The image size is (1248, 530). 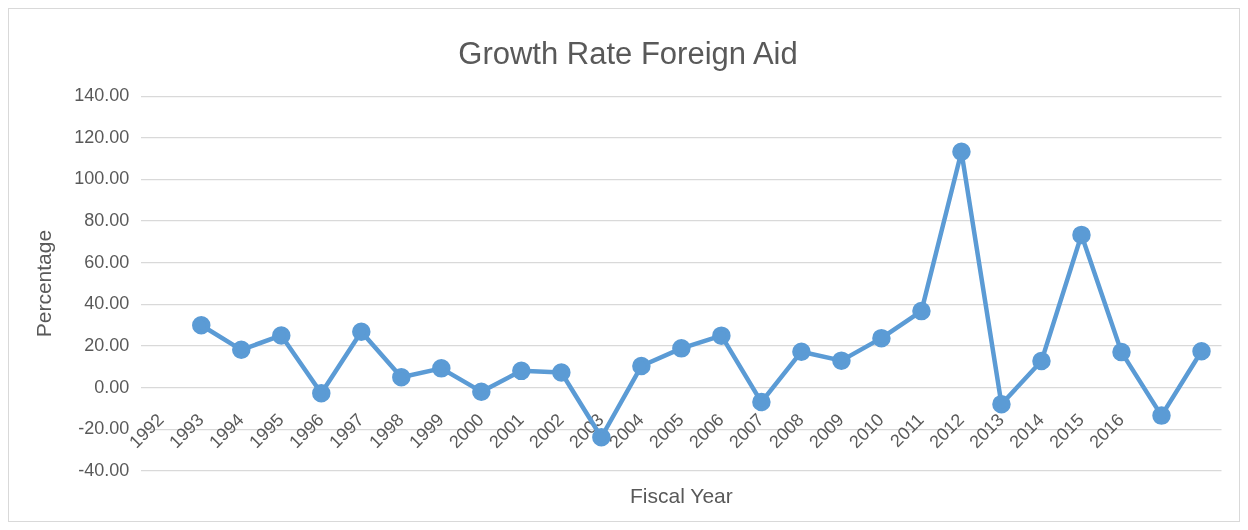 I want to click on y-tick-label: 100.00, so click(x=102, y=178).